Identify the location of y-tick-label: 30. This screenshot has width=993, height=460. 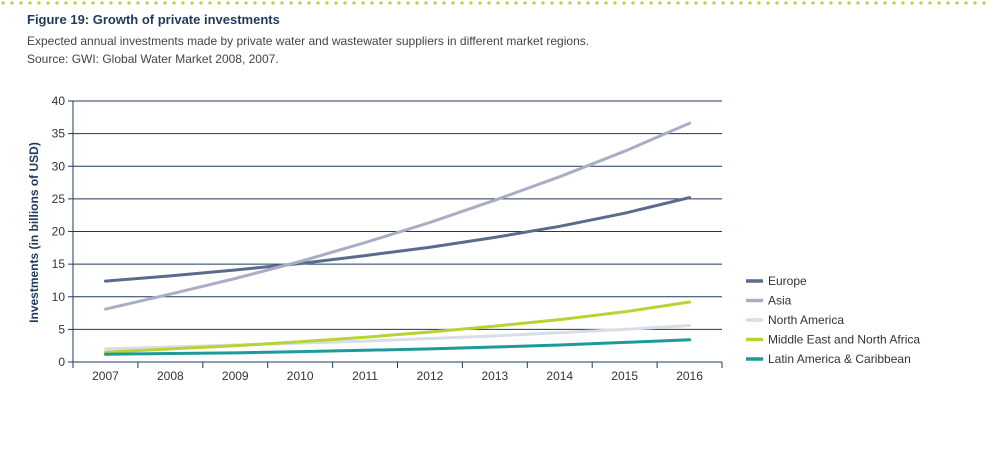
(59, 166).